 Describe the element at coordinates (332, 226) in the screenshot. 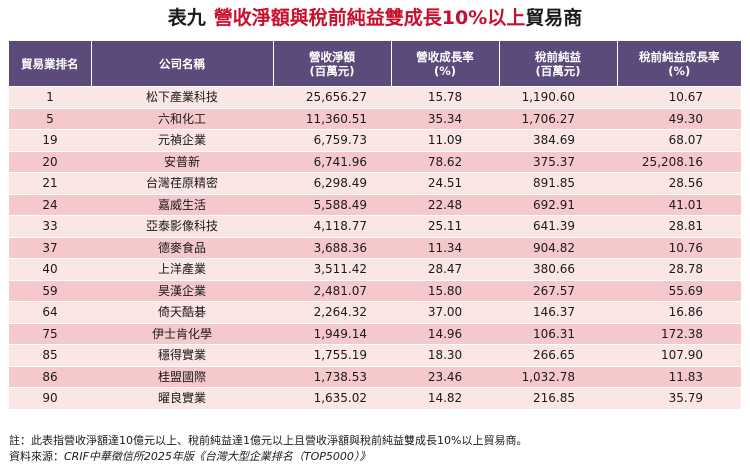

I see `cell-revenue: 4,118.77` at that location.